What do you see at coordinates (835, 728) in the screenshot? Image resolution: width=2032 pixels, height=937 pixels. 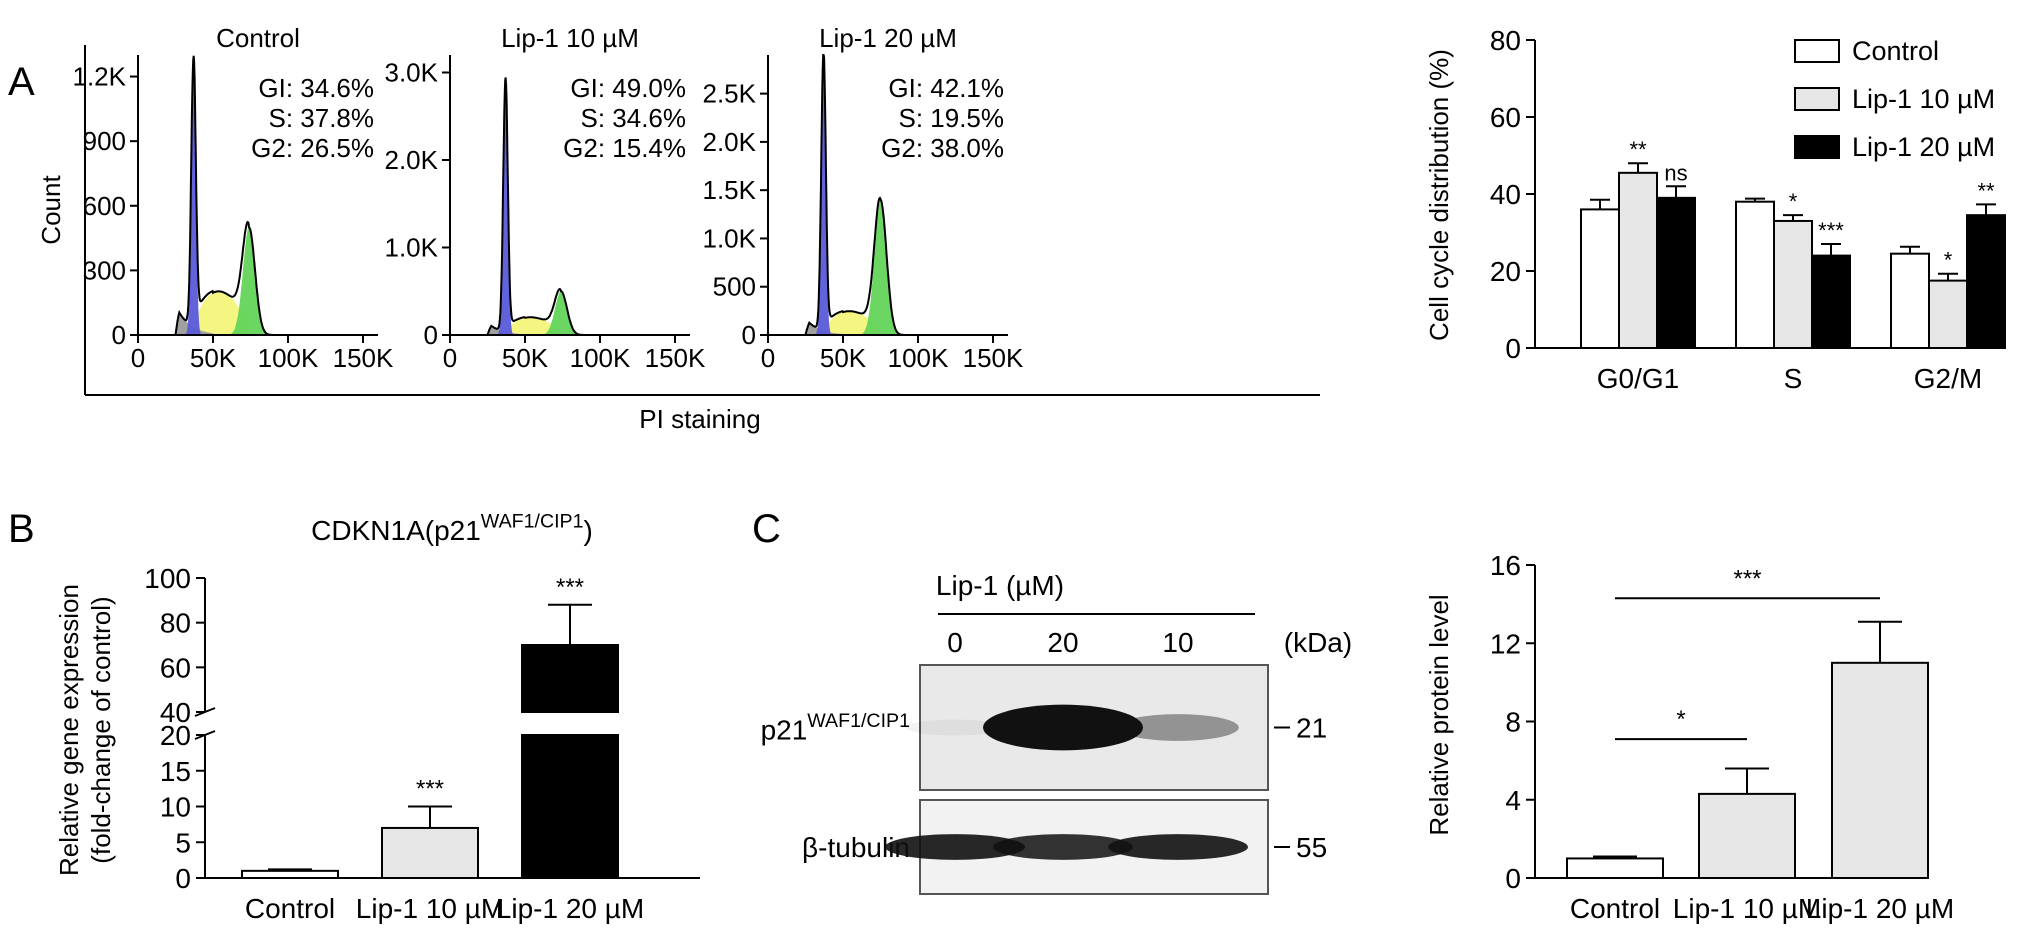 I see `wb-row-label: p21WAF1/CIP1` at bounding box center [835, 728].